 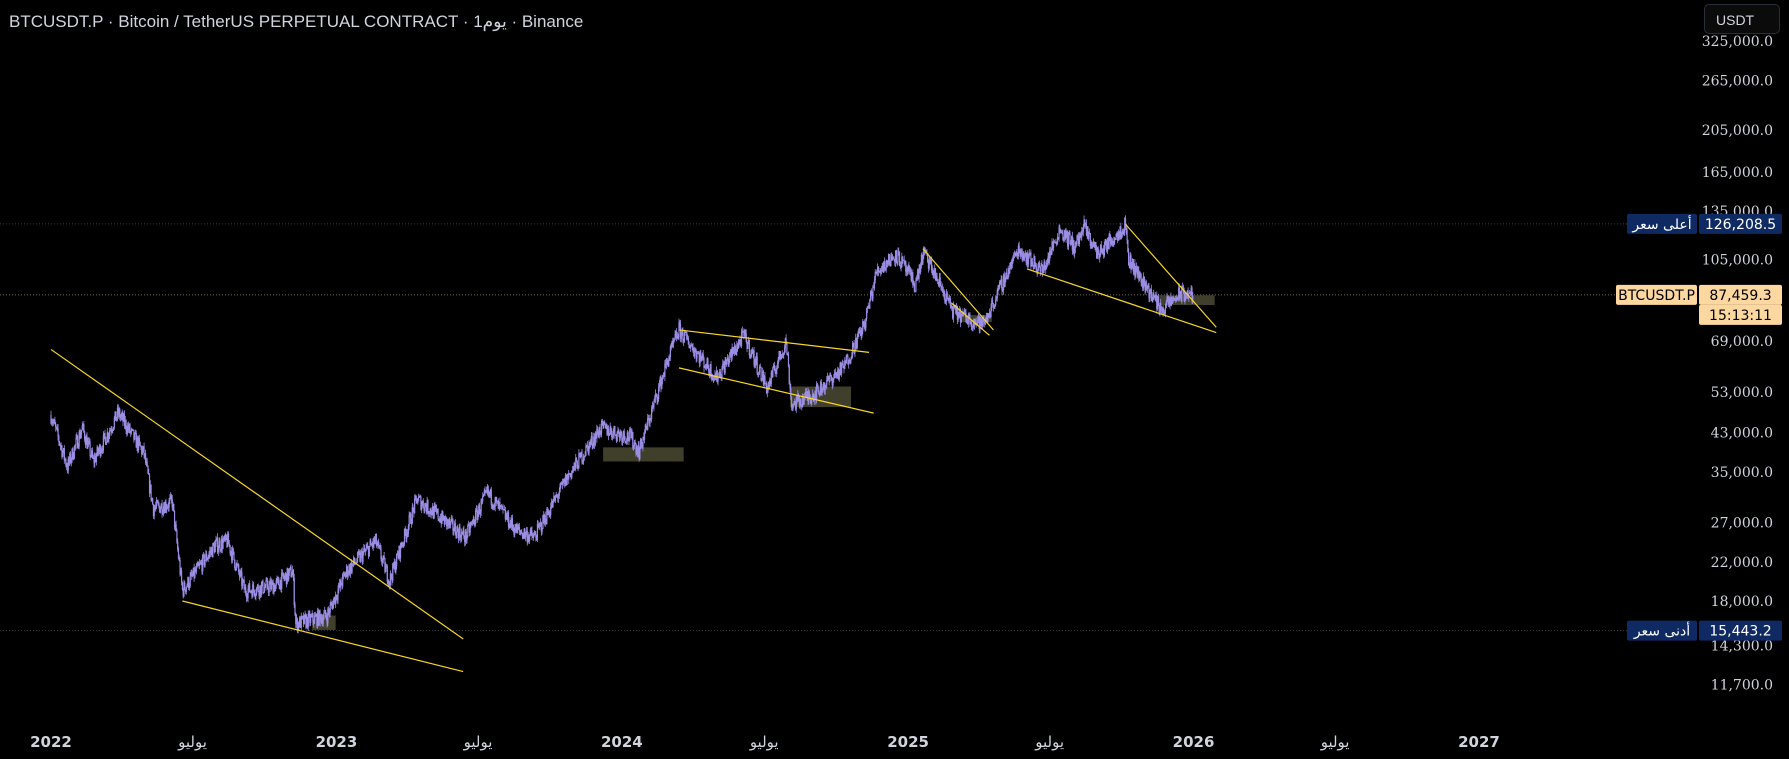 I want to click on currency-button: USDT, so click(x=1742, y=19).